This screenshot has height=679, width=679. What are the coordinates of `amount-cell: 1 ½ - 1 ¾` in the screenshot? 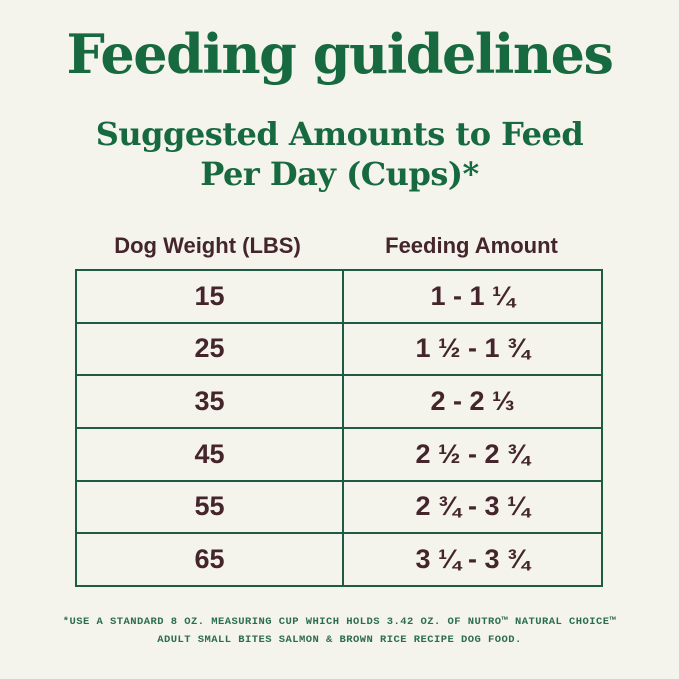 It's located at (472, 349).